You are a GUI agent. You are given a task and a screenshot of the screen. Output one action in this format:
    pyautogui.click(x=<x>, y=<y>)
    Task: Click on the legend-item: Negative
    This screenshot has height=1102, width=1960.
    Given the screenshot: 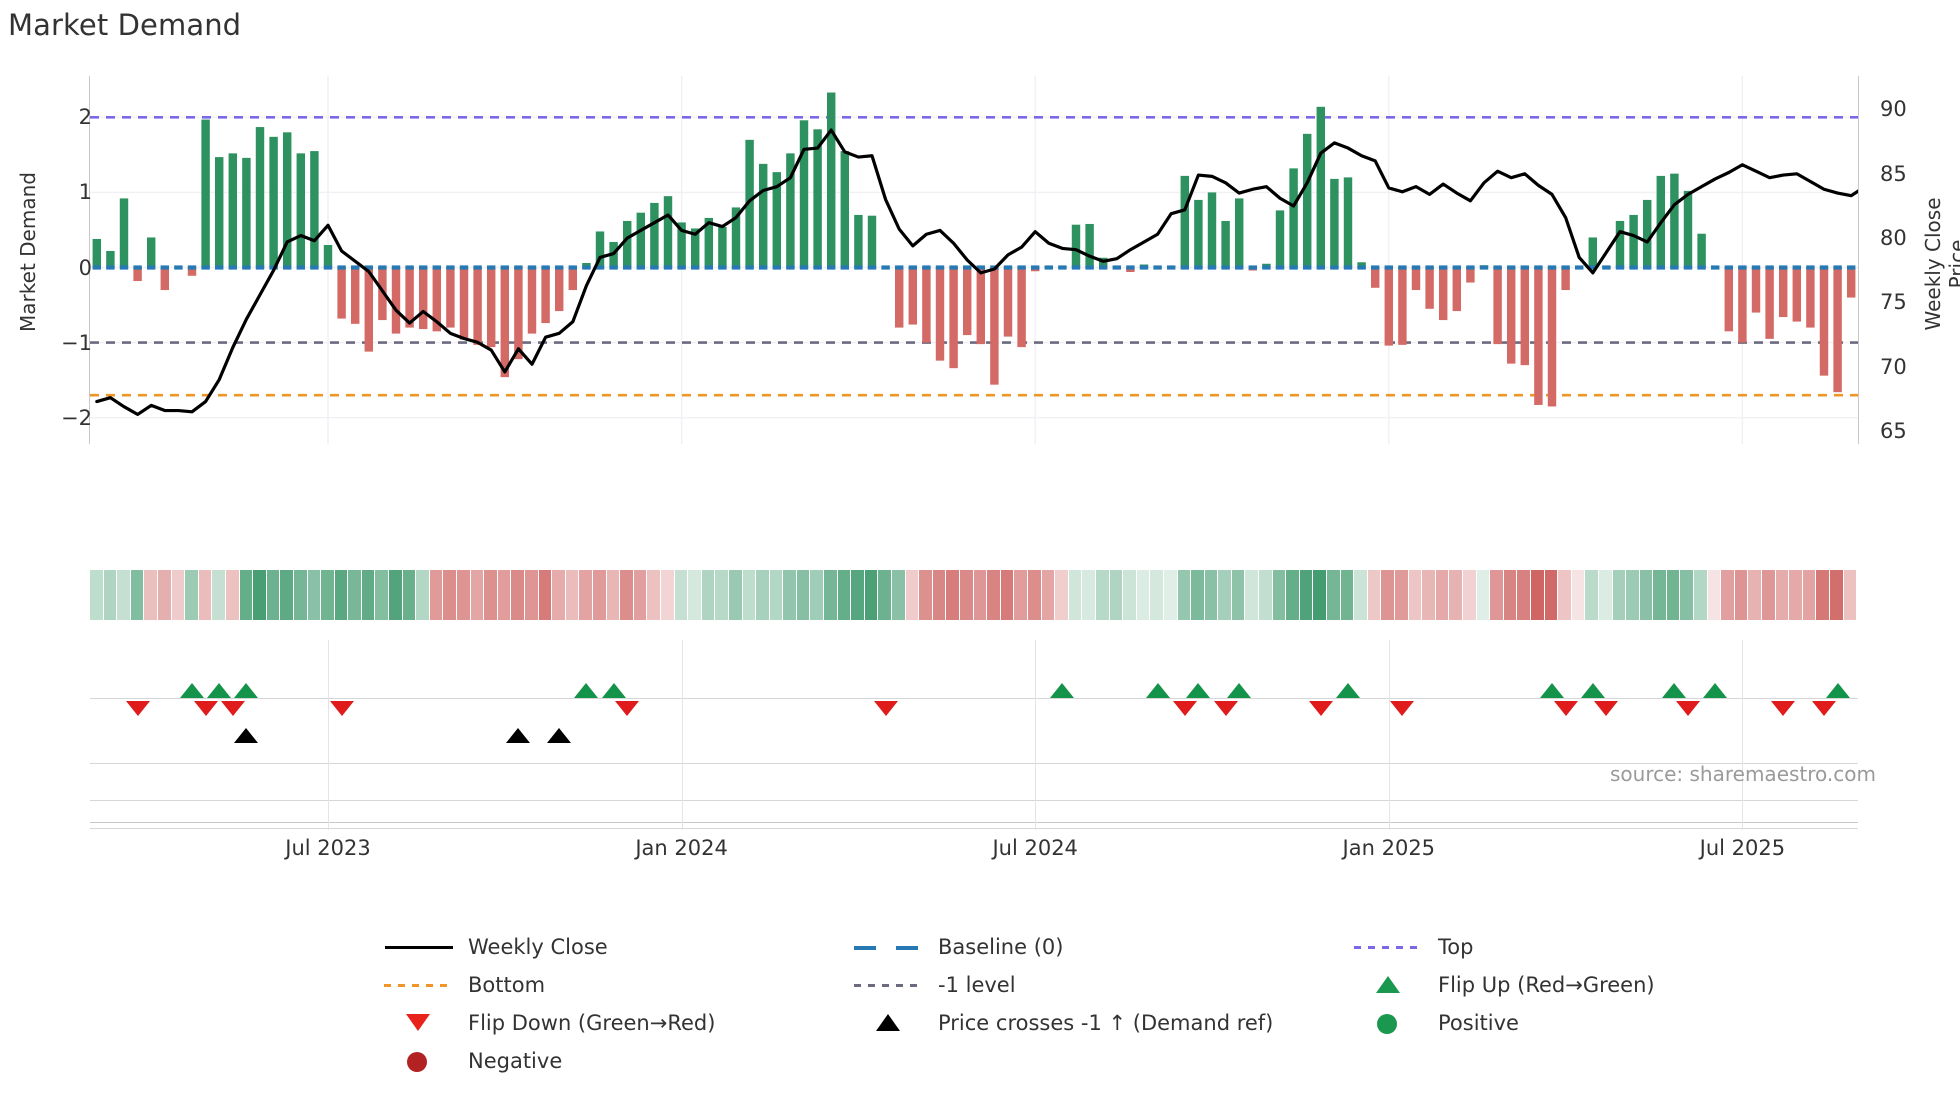 What is the action you would take?
    pyautogui.click(x=615, y=1061)
    